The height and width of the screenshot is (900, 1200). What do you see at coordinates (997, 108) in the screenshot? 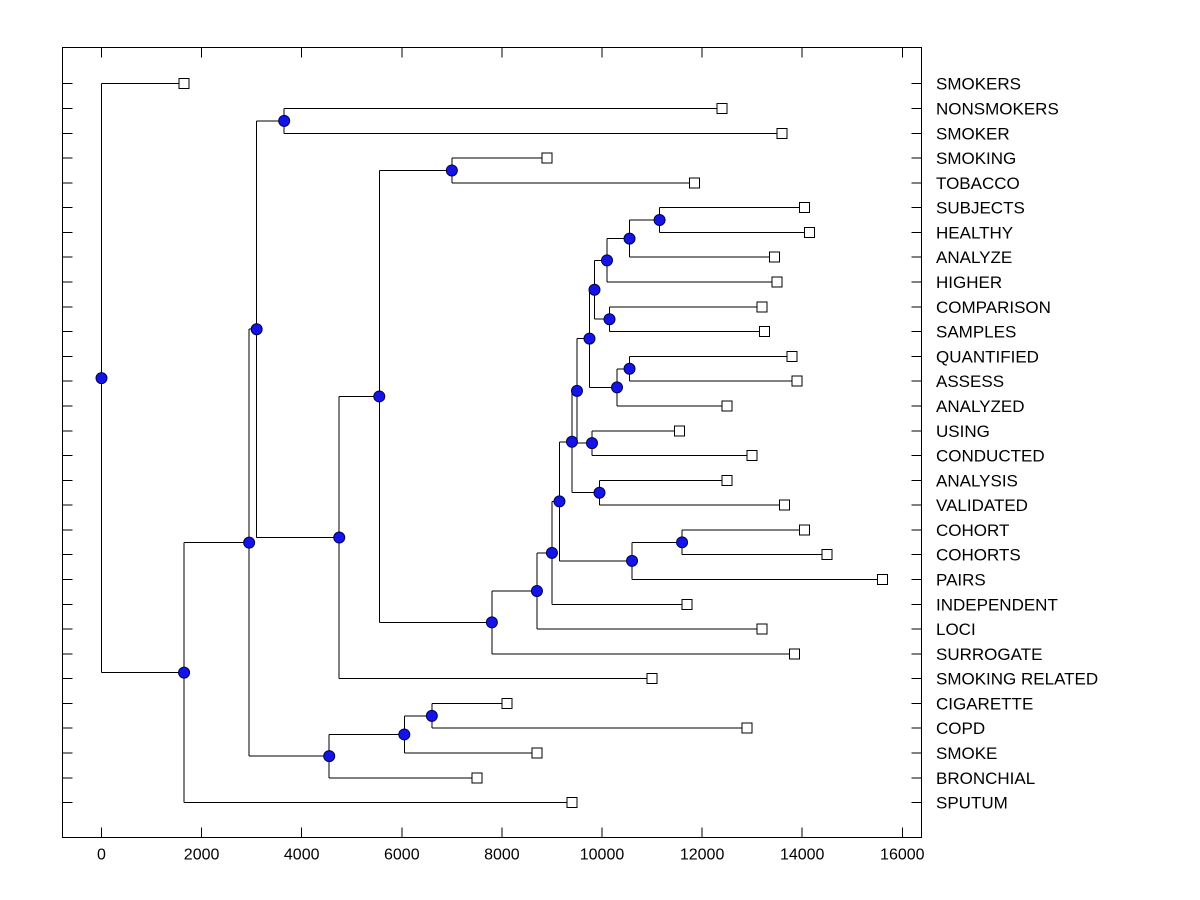
I see `leaf-label: NONSMOKERS` at bounding box center [997, 108].